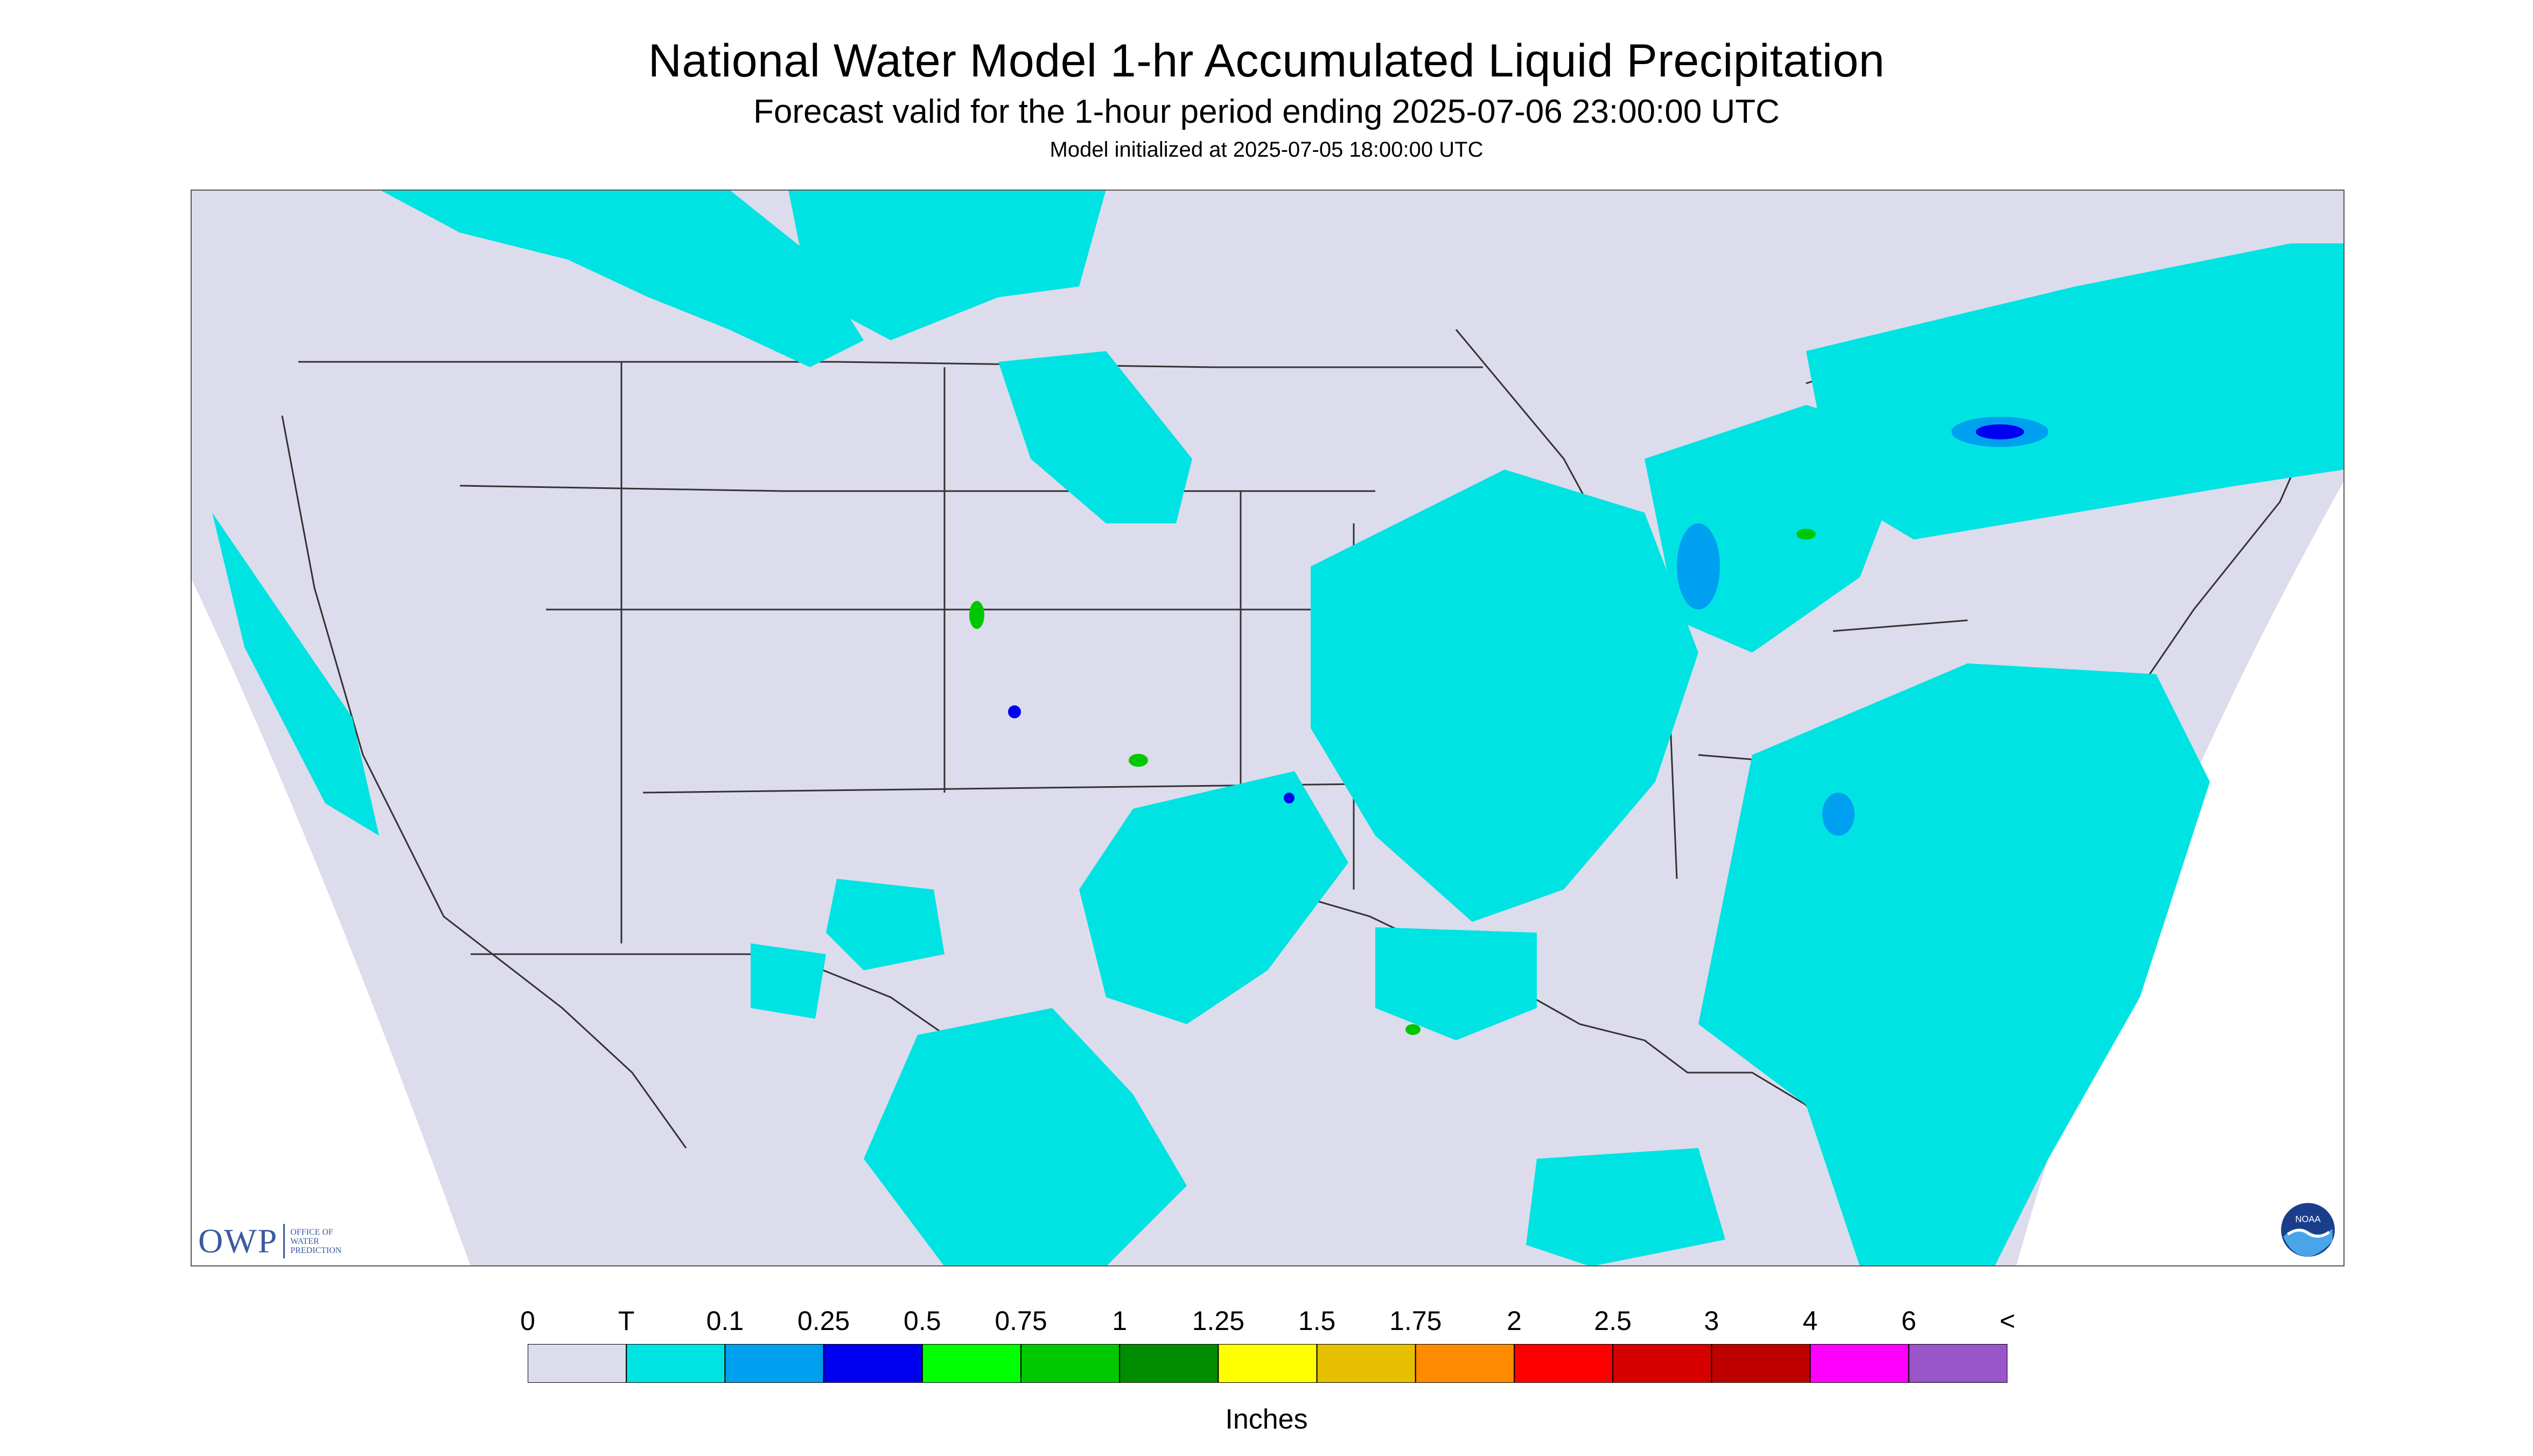  I want to click on owp-logo: OWP OFFICE OF WATER PREDICTION, so click(269, 1241).